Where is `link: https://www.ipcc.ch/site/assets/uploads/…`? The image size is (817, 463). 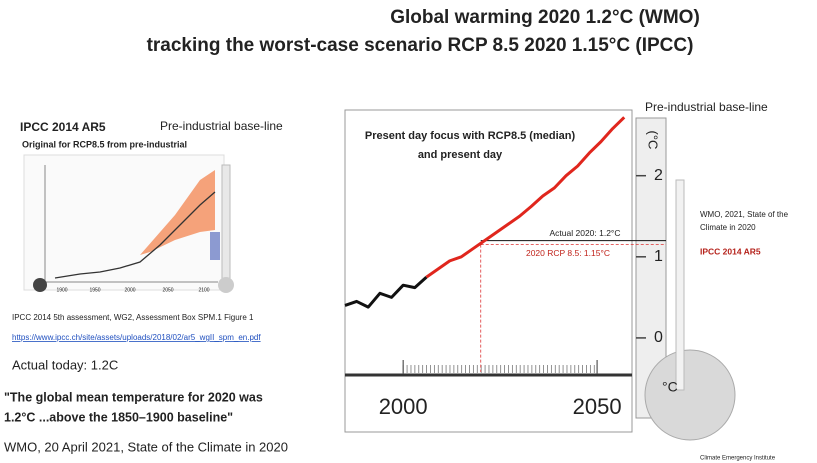
link: https://www.ipcc.ch/site/assets/uploads/… is located at coordinates (136, 337).